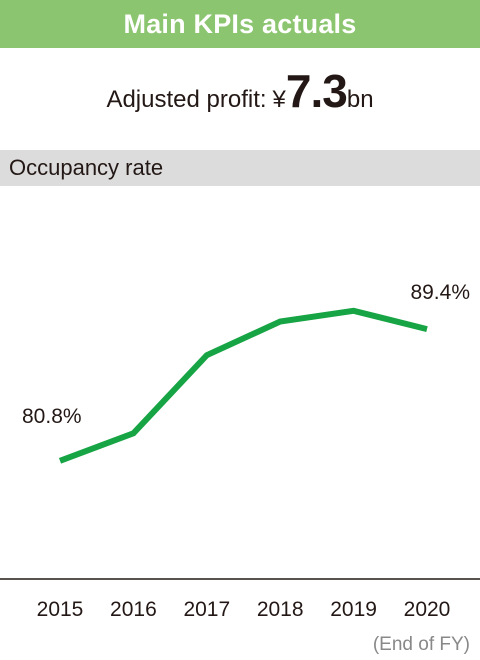  I want to click on adjusted-profit-currency: ¥, so click(279, 99).